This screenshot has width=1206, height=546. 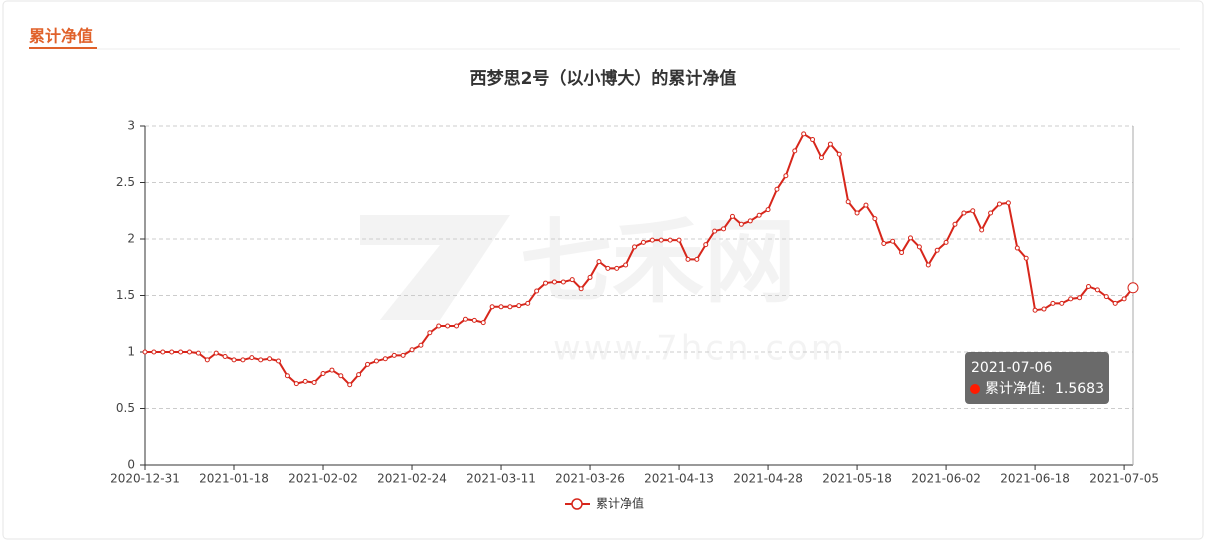 I want to click on tooltip: 2021-07-06 累计净值: 1.5683, so click(x=1037, y=378).